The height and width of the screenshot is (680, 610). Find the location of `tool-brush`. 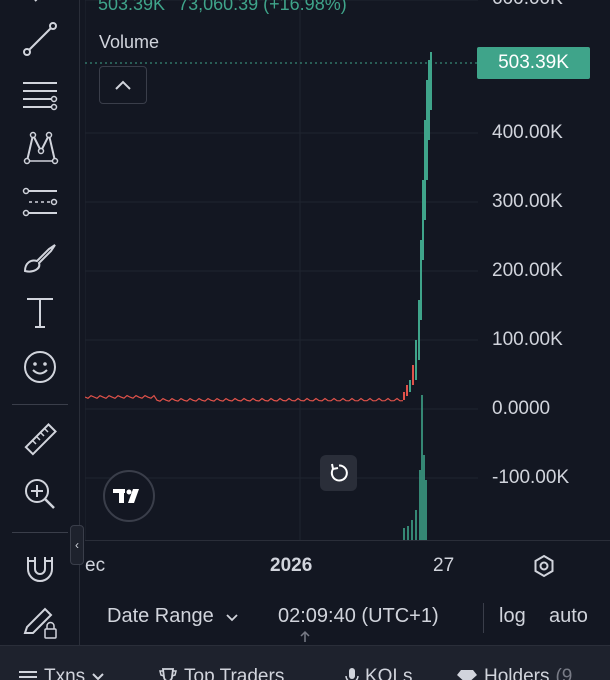

tool-brush is located at coordinates (40, 258).